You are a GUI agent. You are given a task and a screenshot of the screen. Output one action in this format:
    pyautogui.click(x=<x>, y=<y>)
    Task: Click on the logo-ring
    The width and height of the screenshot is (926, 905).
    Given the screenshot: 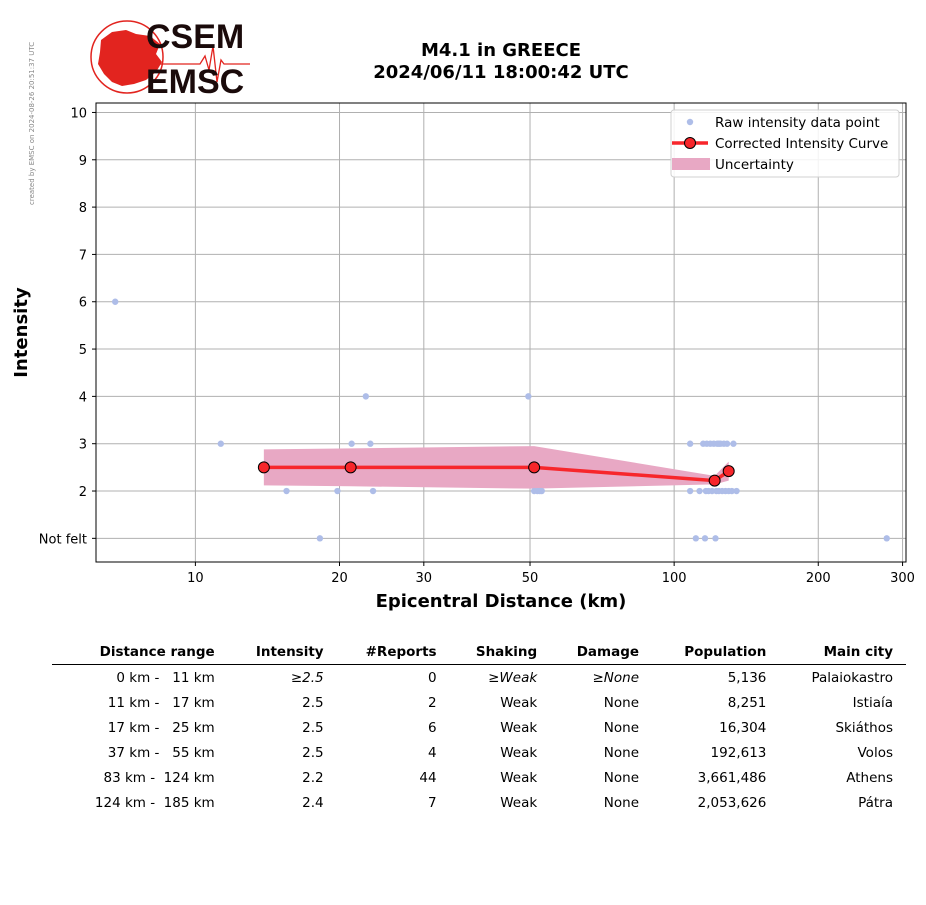 What is the action you would take?
    pyautogui.click(x=127, y=57)
    